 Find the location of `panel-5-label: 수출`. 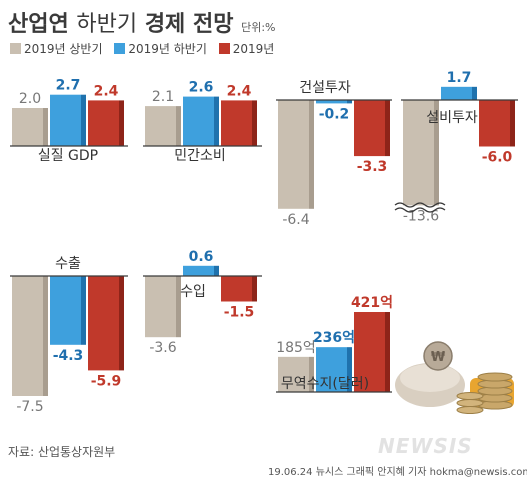

panel-5-label: 수출 is located at coordinates (68, 264).